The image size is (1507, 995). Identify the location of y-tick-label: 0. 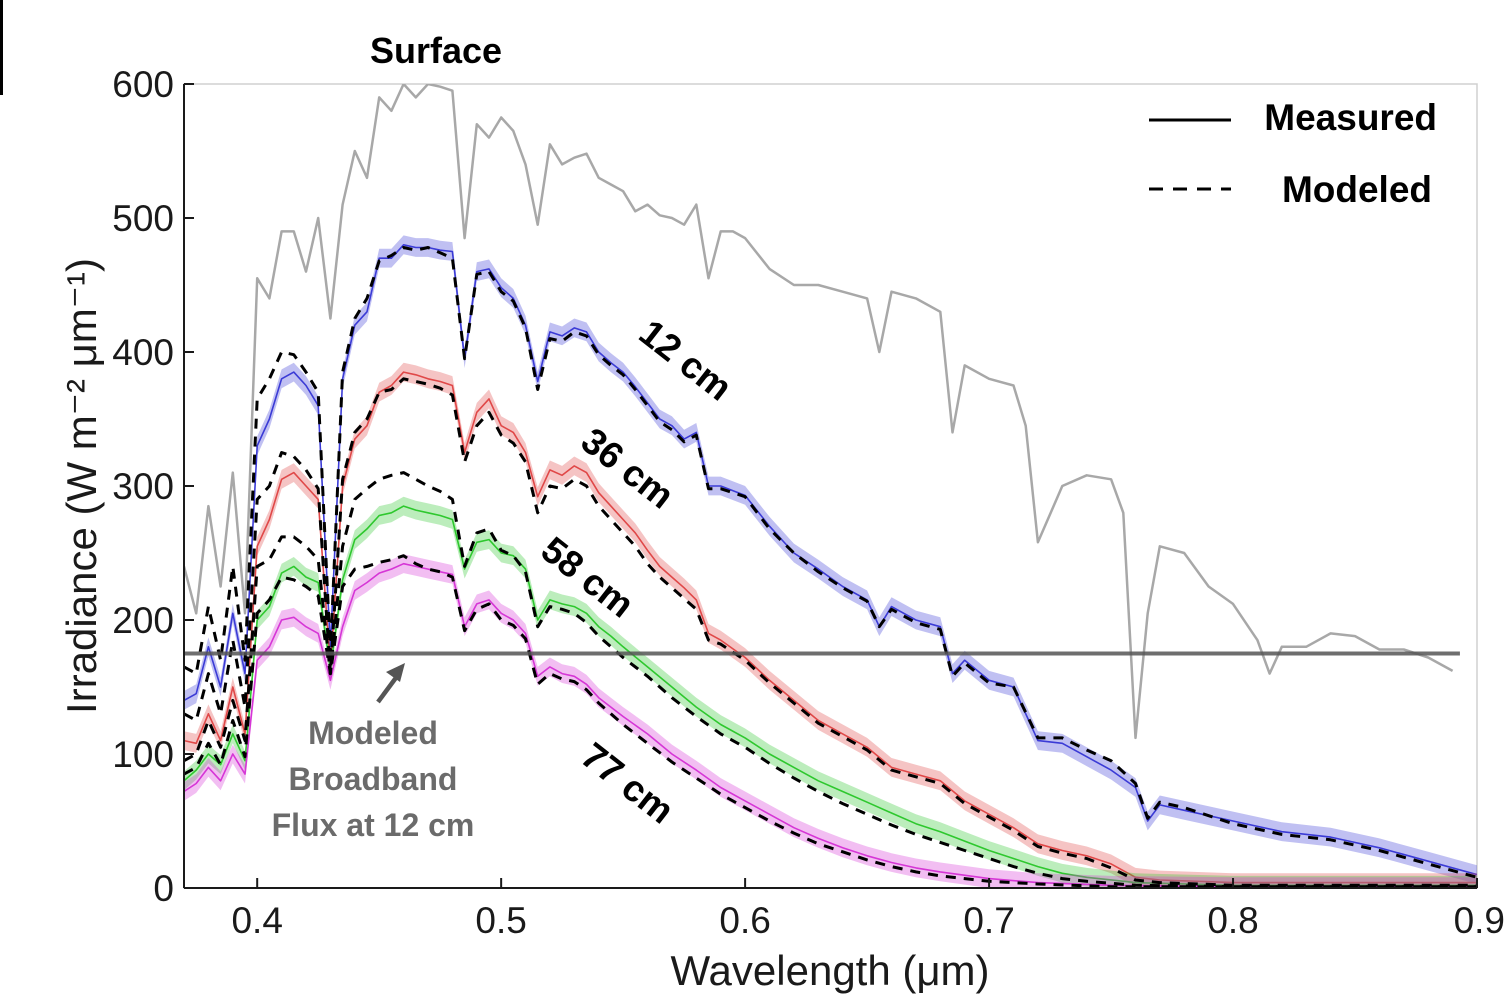
(163, 888).